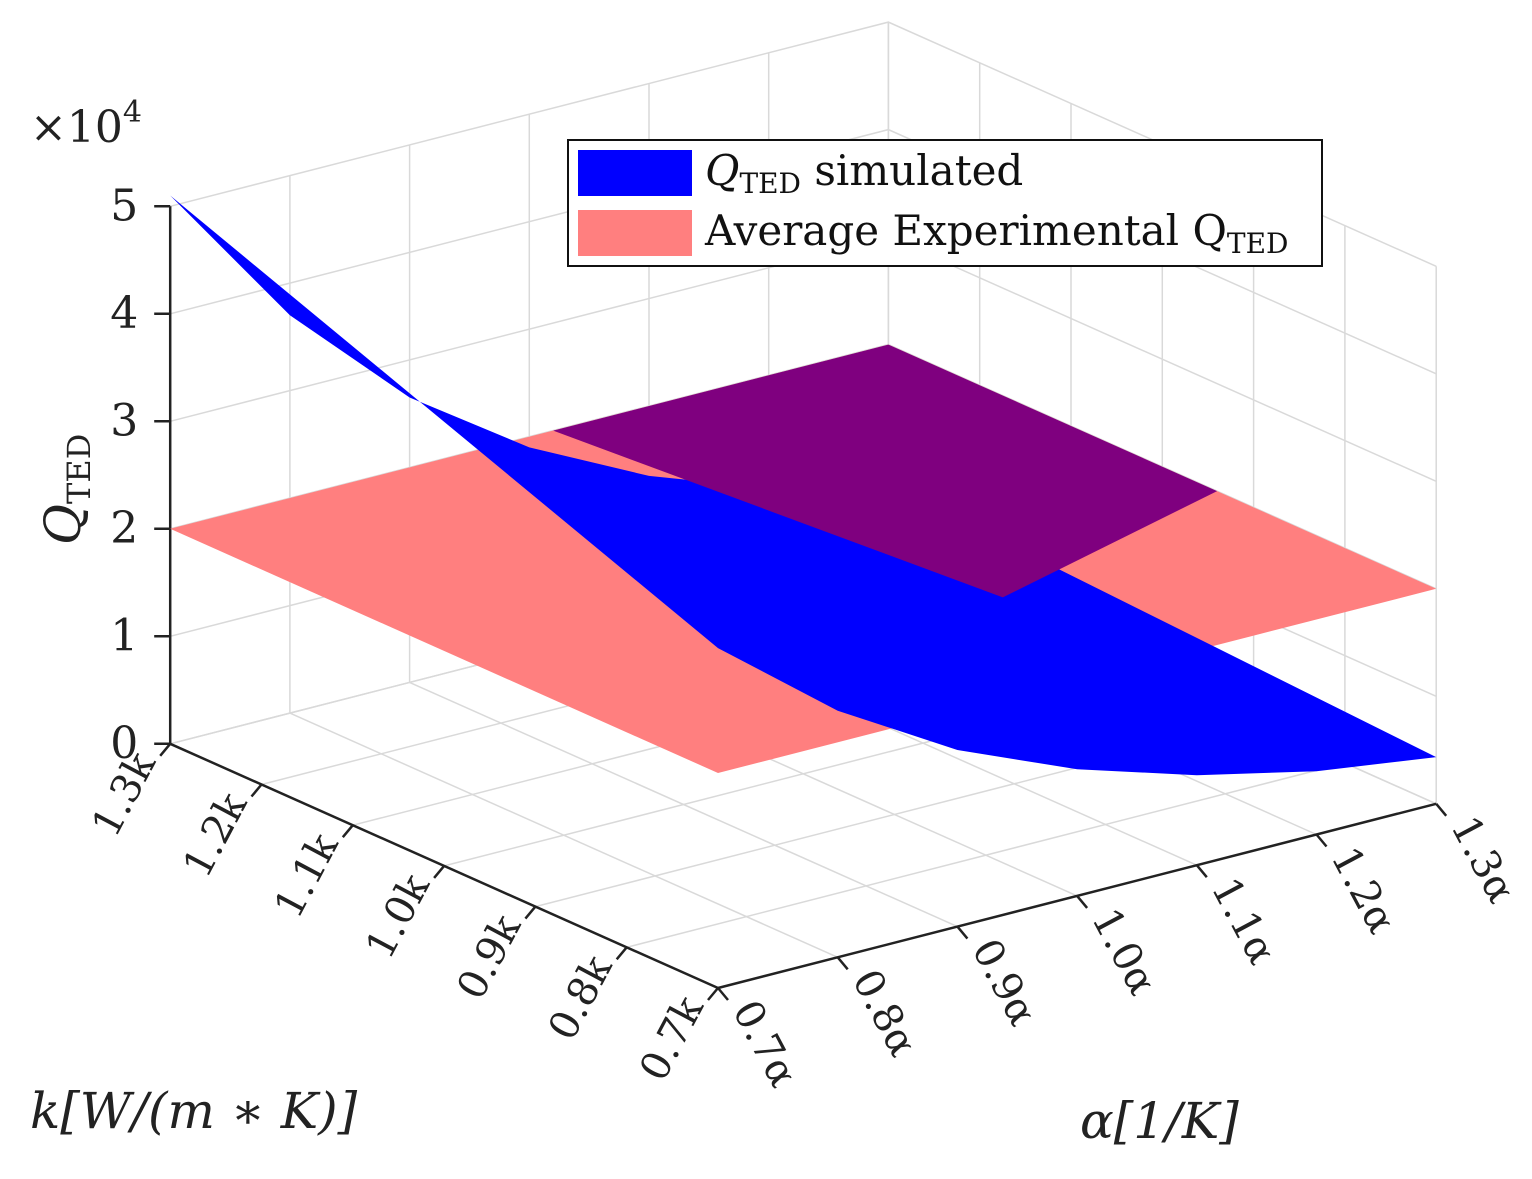  Describe the element at coordinates (124, 528) in the screenshot. I see `z-tick-label: 2` at that location.